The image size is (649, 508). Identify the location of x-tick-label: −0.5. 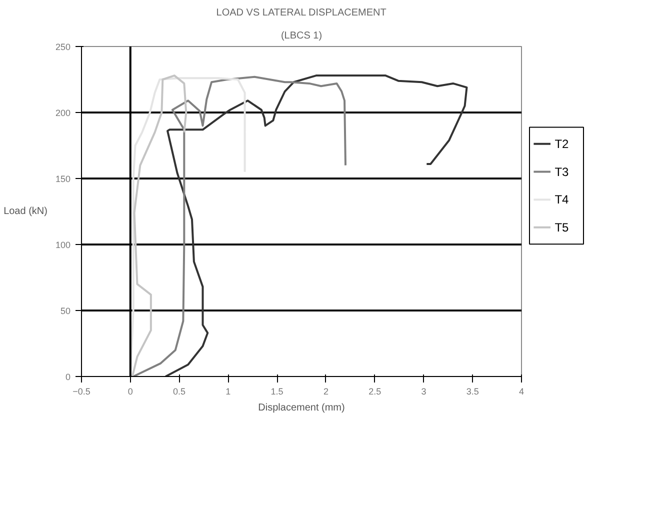
(81, 391).